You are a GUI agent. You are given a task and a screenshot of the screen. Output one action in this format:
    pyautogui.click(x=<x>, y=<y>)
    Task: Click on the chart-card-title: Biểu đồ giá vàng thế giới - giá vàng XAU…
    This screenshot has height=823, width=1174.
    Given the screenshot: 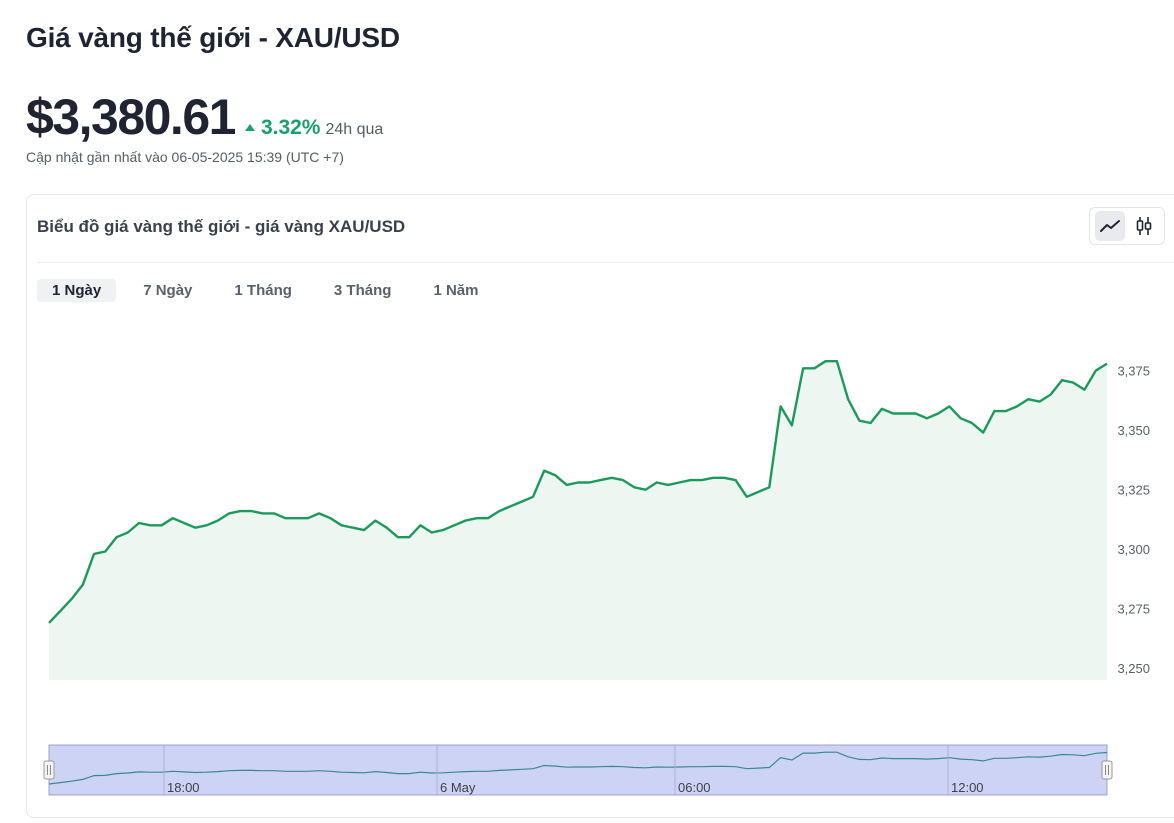 What is the action you would take?
    pyautogui.click(x=221, y=226)
    